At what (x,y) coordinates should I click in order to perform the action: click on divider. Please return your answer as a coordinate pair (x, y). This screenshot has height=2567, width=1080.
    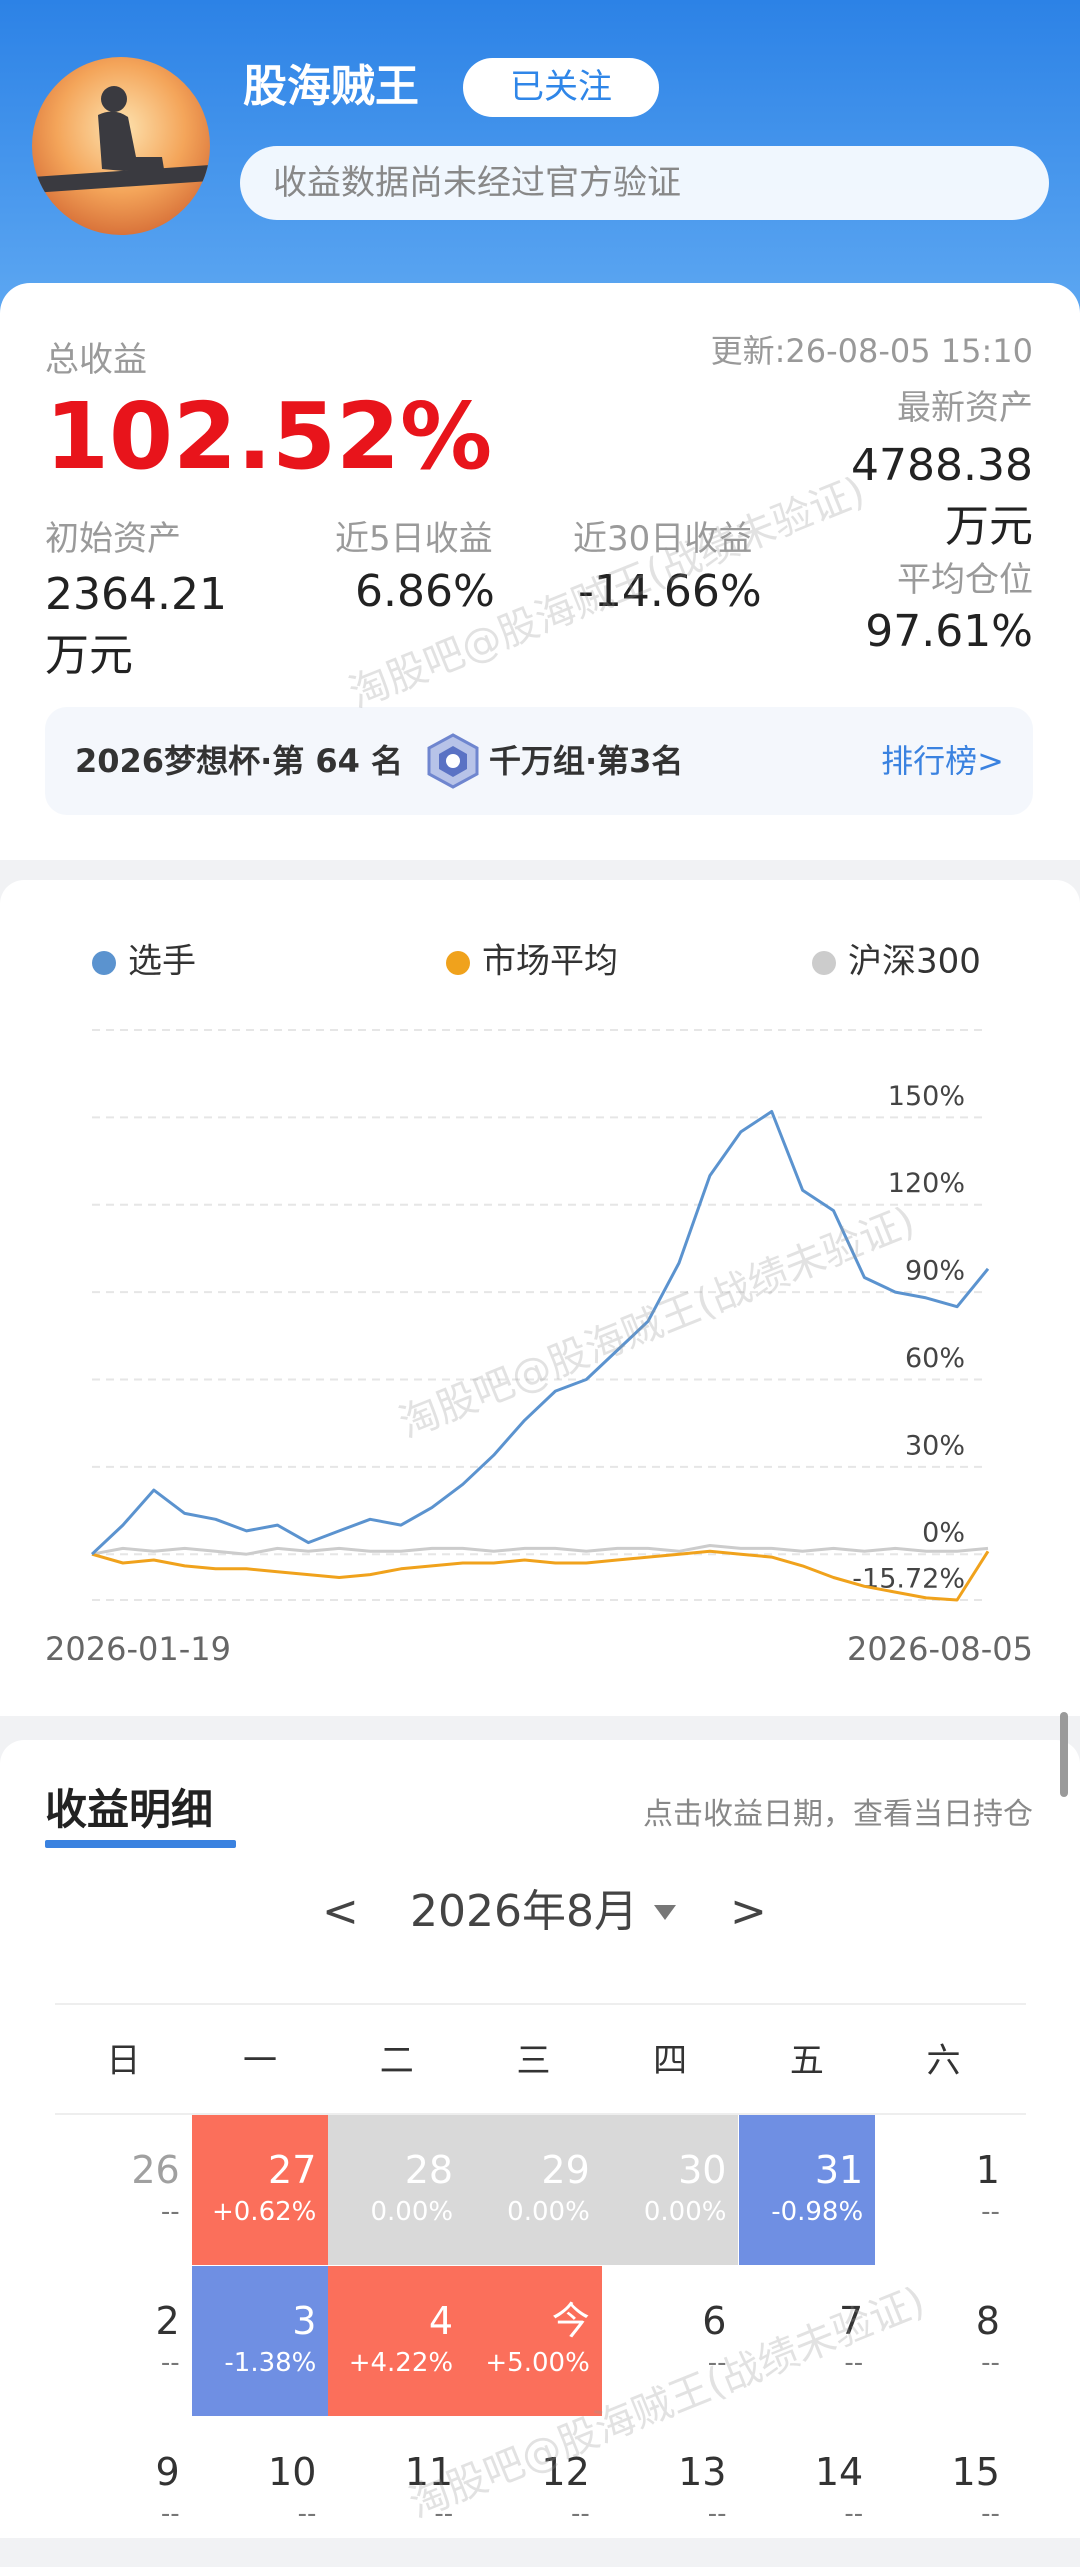
    Looking at the image, I should click on (540, 2004).